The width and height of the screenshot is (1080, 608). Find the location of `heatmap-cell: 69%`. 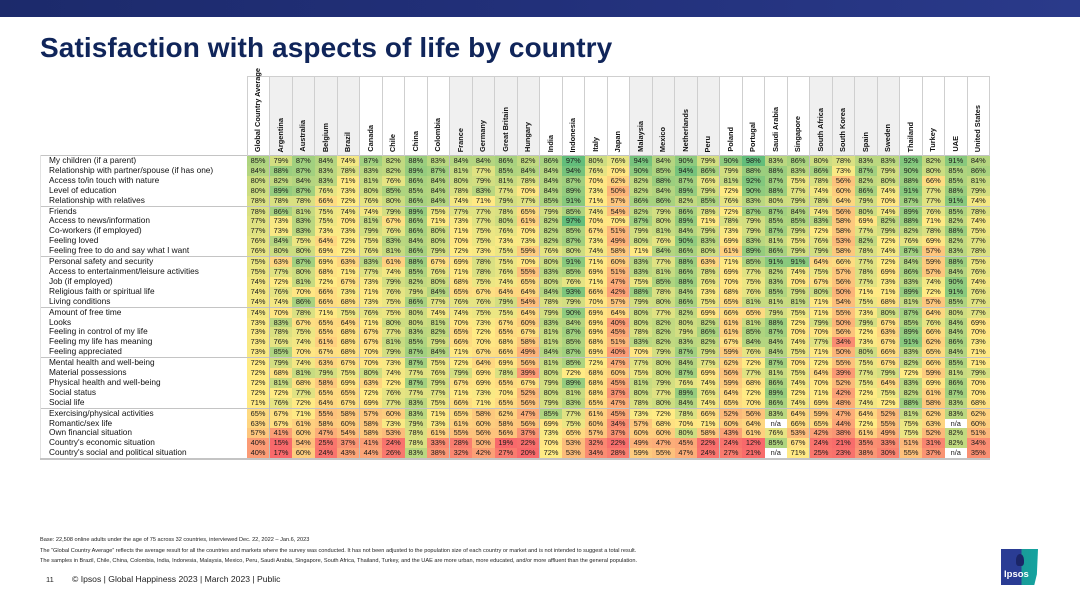

heatmap-cell: 69% is located at coordinates (933, 382).